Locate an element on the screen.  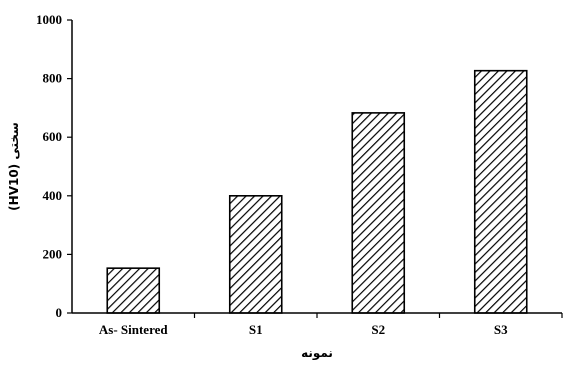
y-axis-title: سختی (HV10) is located at coordinates (14, 166).